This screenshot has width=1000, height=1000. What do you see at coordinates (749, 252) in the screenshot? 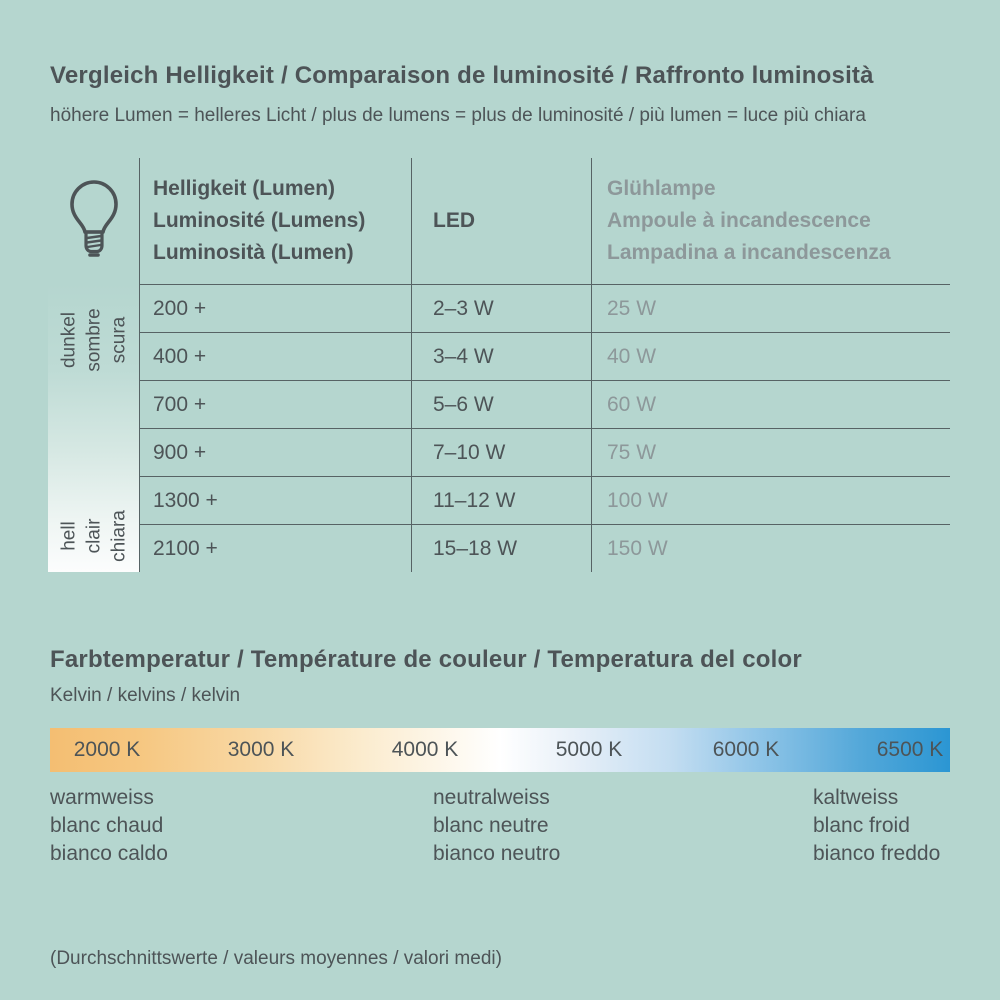
I see `incandescent-header-line-it: Lampadina a incandescenza` at bounding box center [749, 252].